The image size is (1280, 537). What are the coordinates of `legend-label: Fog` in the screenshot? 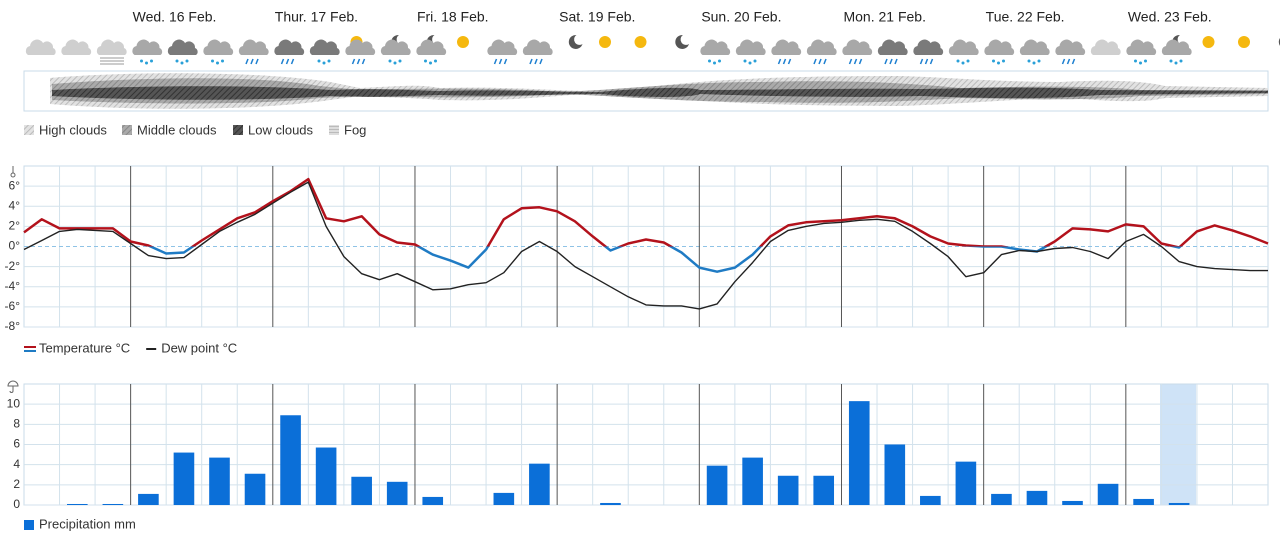 It's located at (355, 129).